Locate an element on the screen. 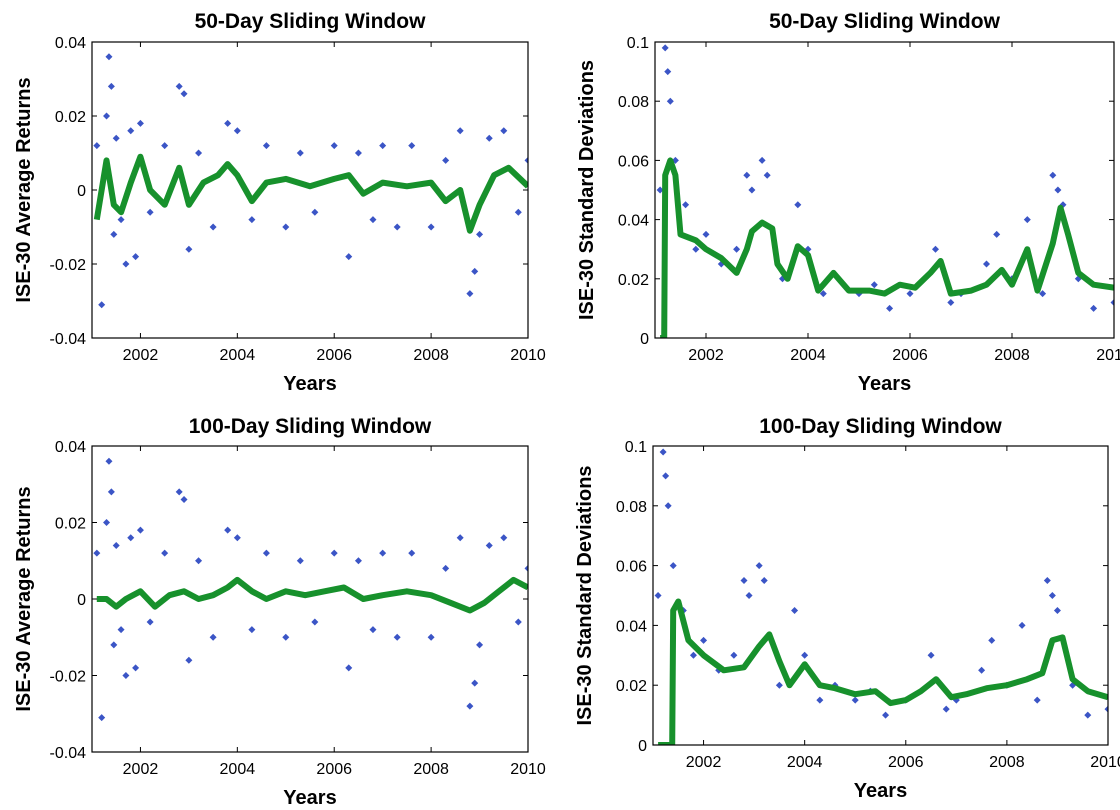  y-tick-label: 0.08 is located at coordinates (633, 102).